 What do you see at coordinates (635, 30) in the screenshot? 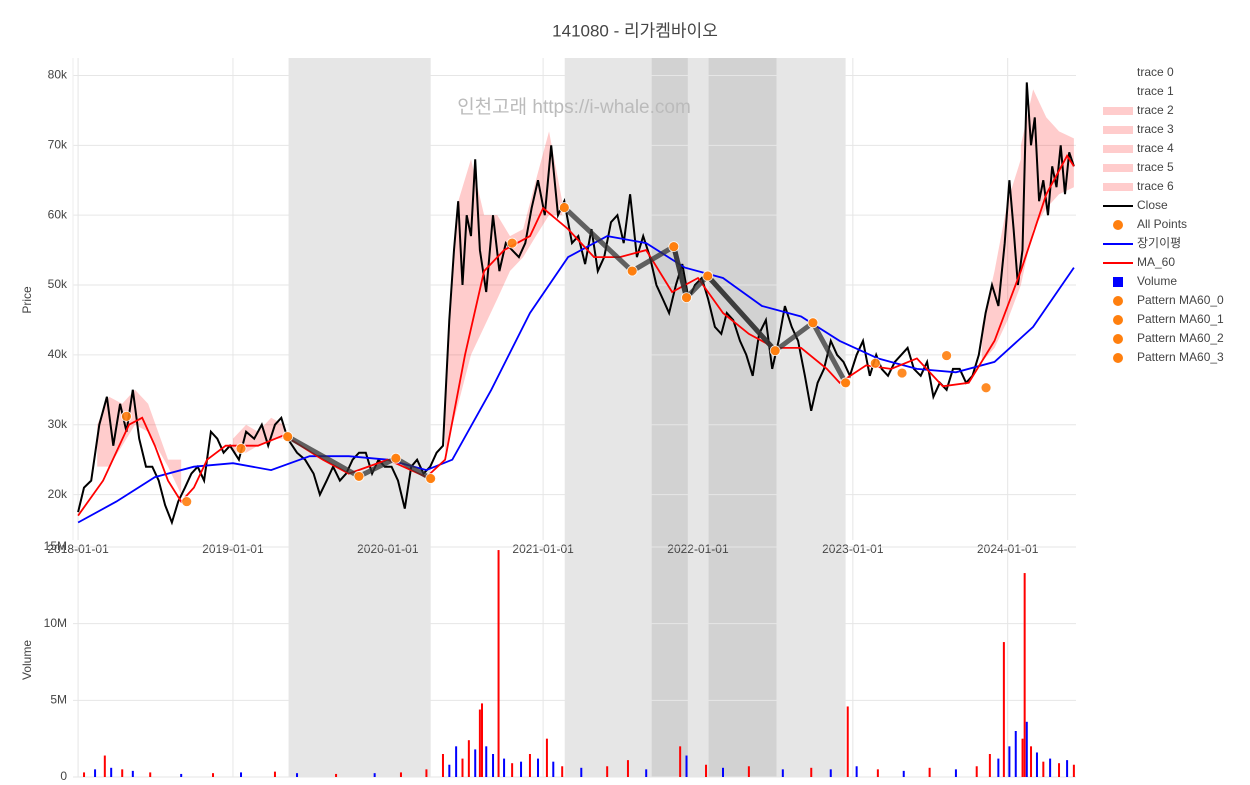
I see `chart-title: 141080 - 리가켐바이오` at bounding box center [635, 30].